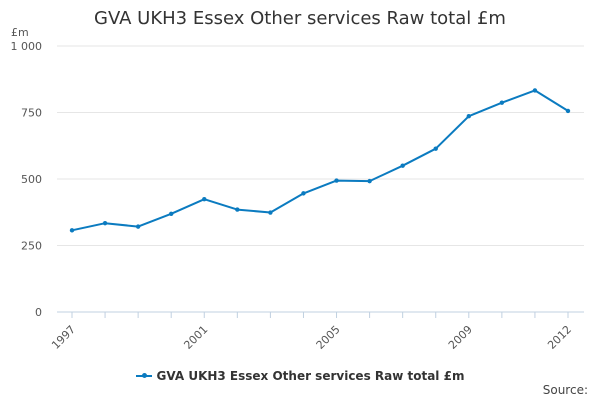  What do you see at coordinates (31, 113) in the screenshot?
I see `y-tick-label: 750` at bounding box center [31, 113].